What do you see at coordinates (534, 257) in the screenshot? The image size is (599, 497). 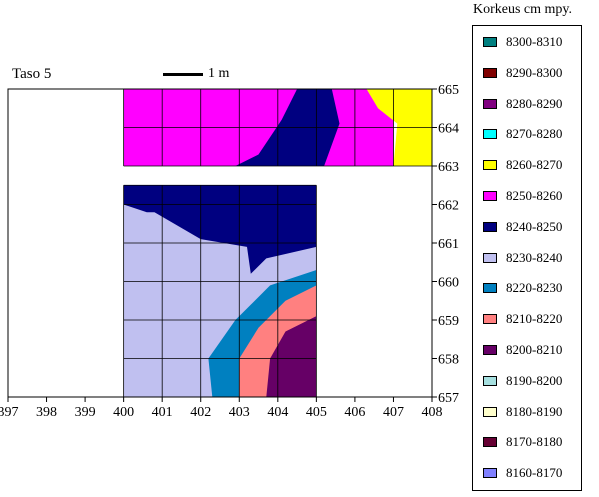 I see `legend-label: 8230-8240` at bounding box center [534, 257].